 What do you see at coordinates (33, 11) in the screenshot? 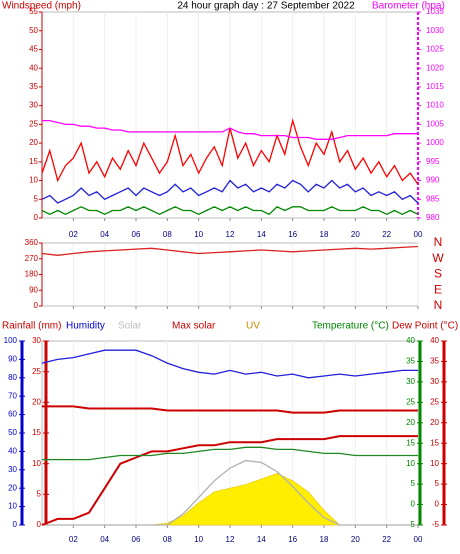
I see `y-tick-label: 55` at bounding box center [33, 11].